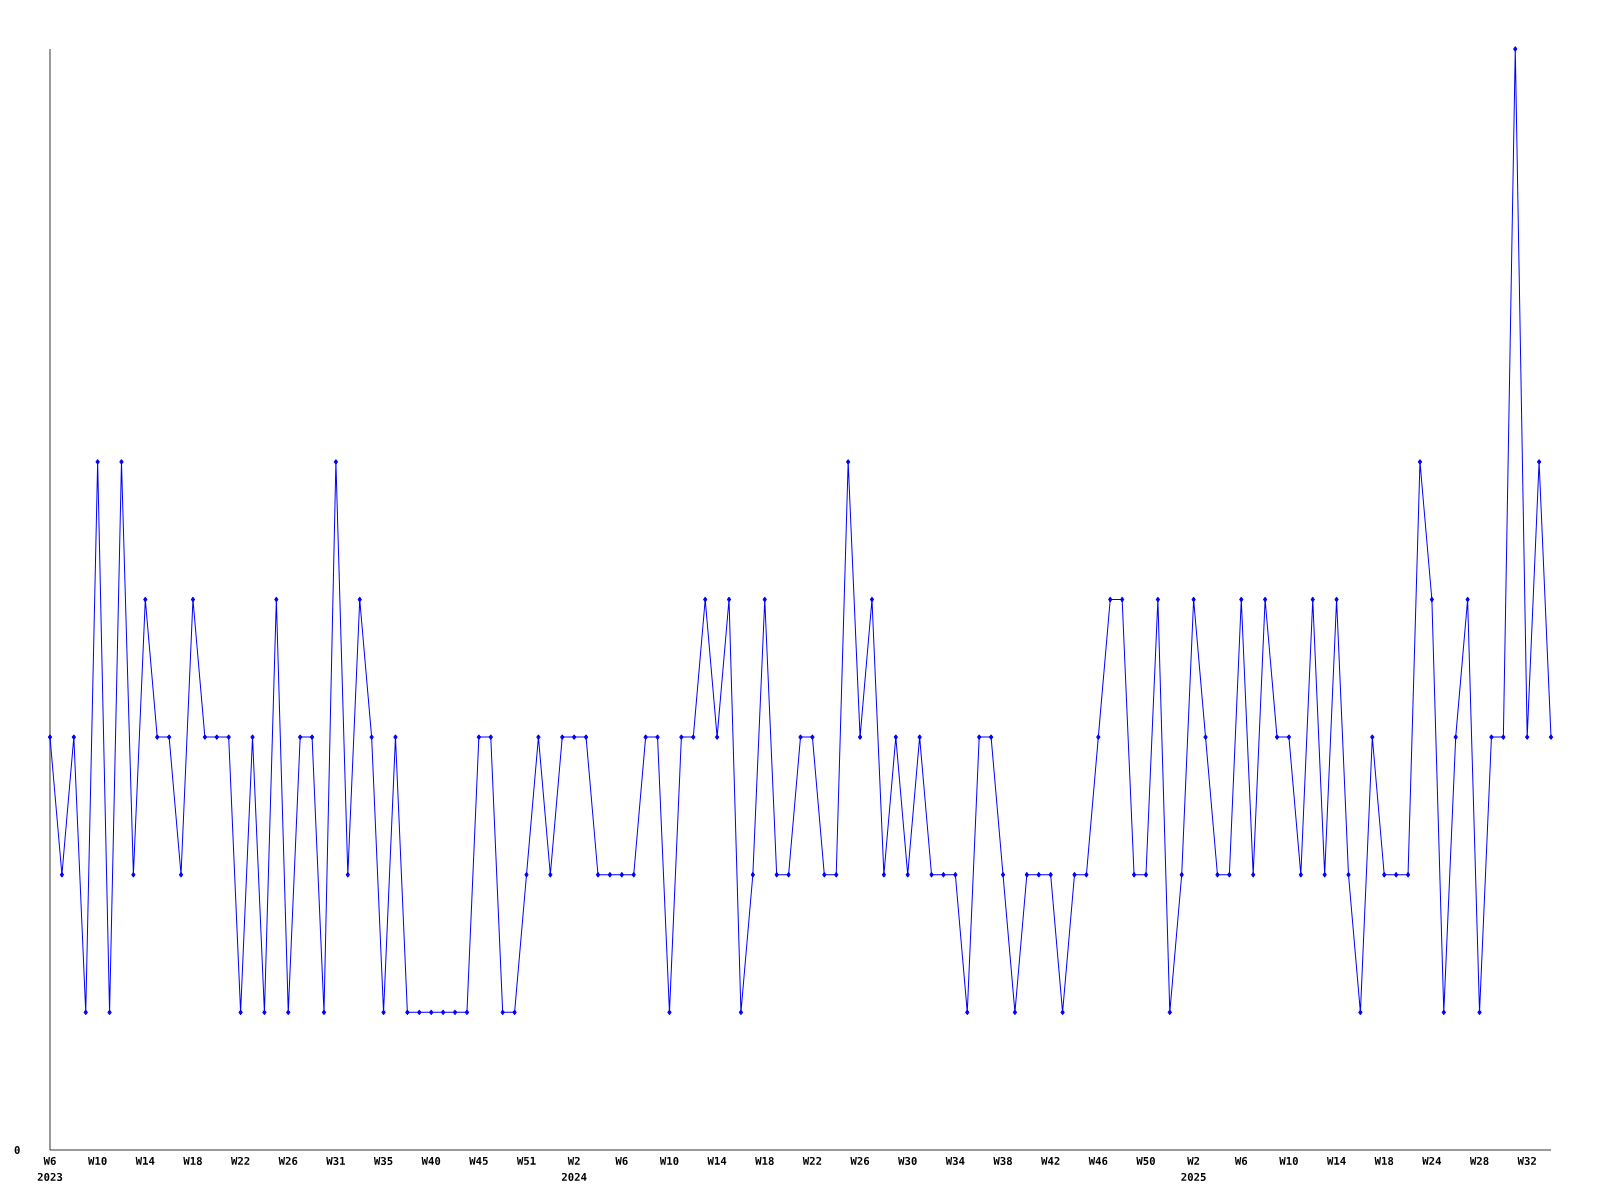  What do you see at coordinates (1002, 1160) in the screenshot?
I see `x-tick-label: W38` at bounding box center [1002, 1160].